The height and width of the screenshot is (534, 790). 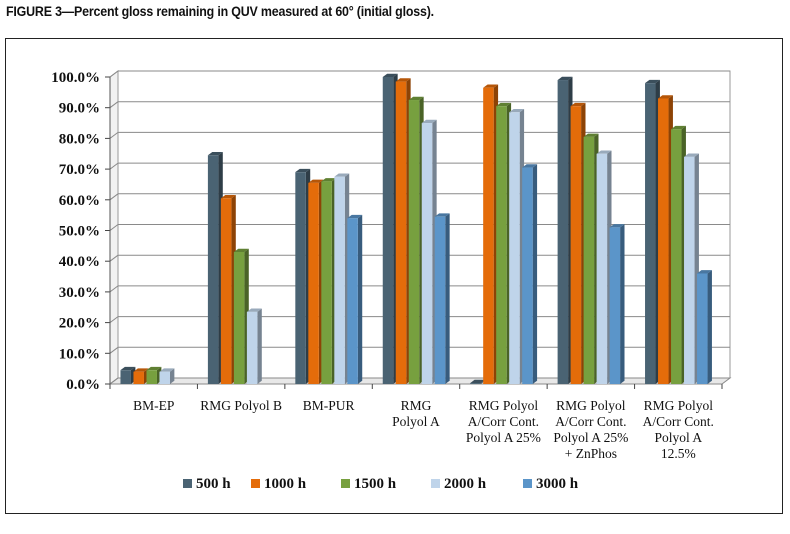 What do you see at coordinates (79, 262) in the screenshot?
I see `y-tick-label: 40.0%` at bounding box center [79, 262].